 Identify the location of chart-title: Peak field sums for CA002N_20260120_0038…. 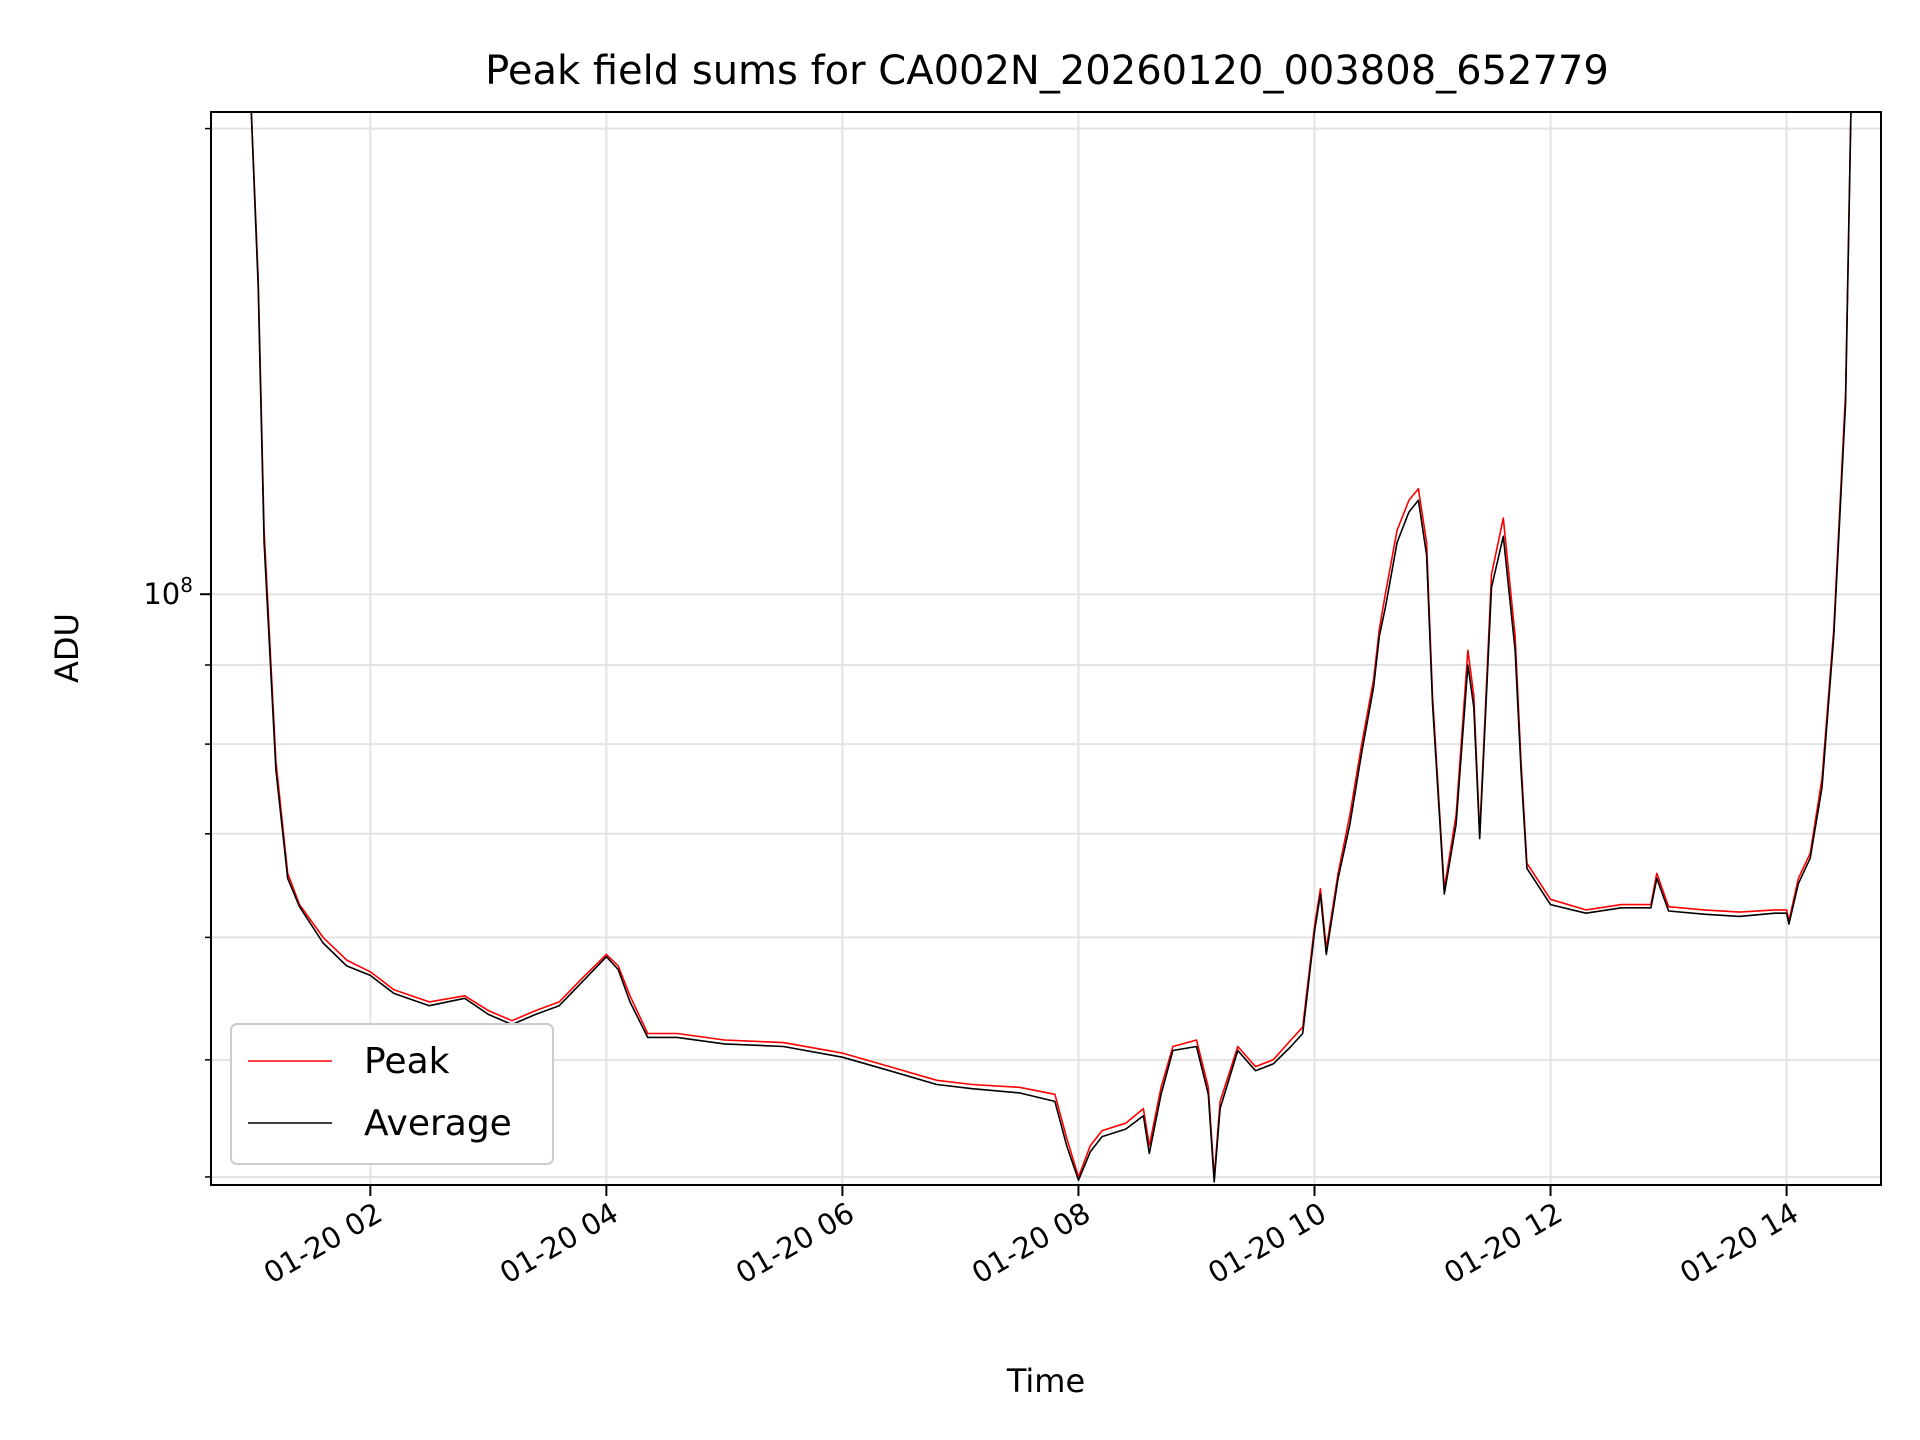
(1047, 71).